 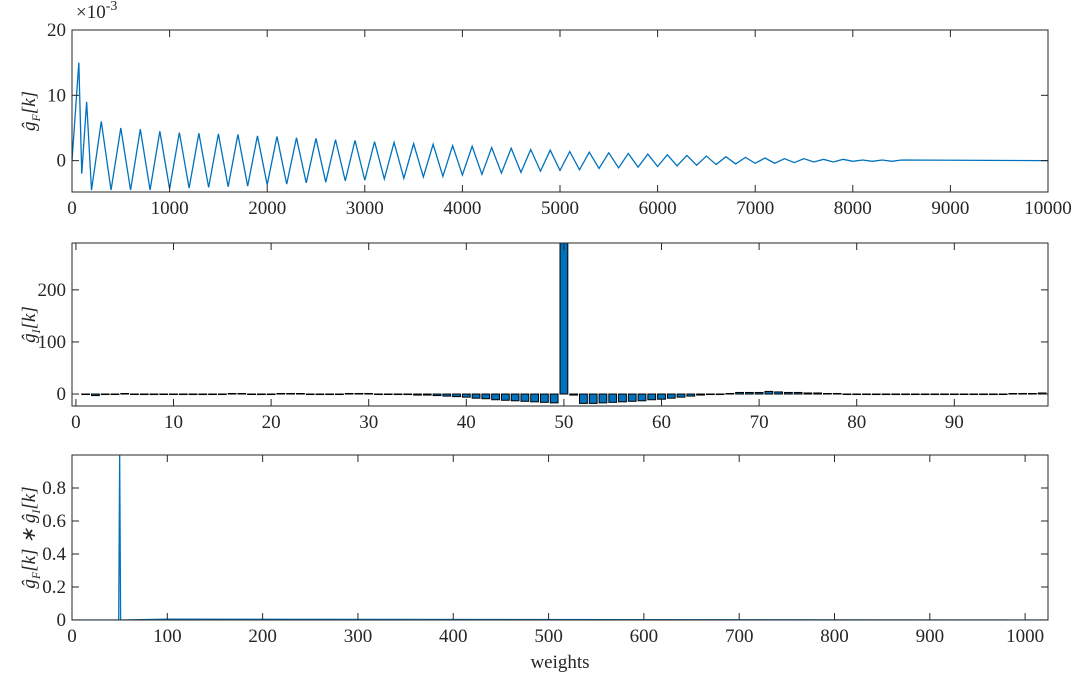 I want to click on y-tick-label: 20, so click(x=56, y=30).